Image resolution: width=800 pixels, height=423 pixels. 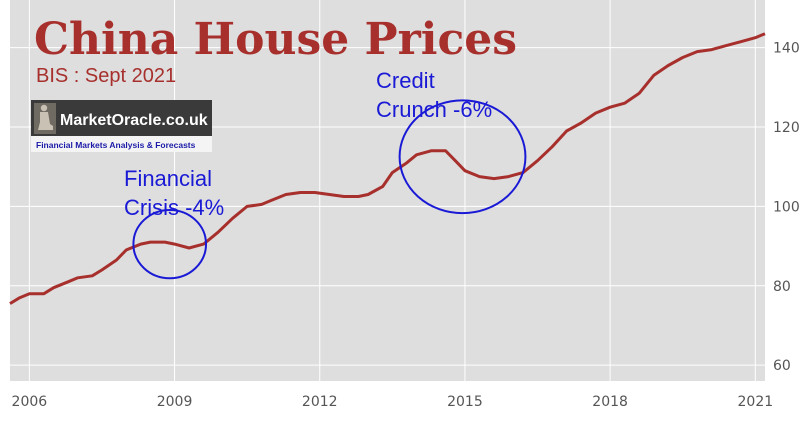 What do you see at coordinates (756, 402) in the screenshot?
I see `x-tick-label-2021: 2021` at bounding box center [756, 402].